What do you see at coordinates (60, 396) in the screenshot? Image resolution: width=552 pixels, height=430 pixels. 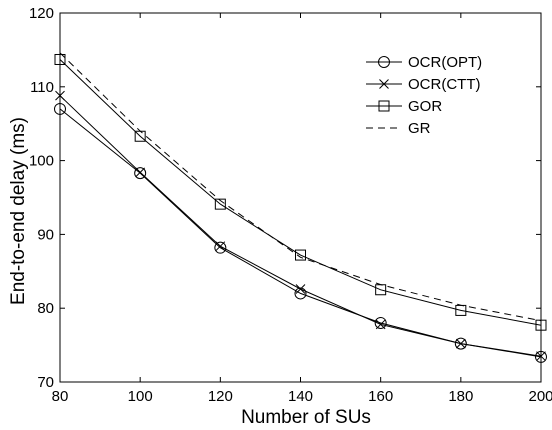 I see `x-tick-label: 80` at bounding box center [60, 396].